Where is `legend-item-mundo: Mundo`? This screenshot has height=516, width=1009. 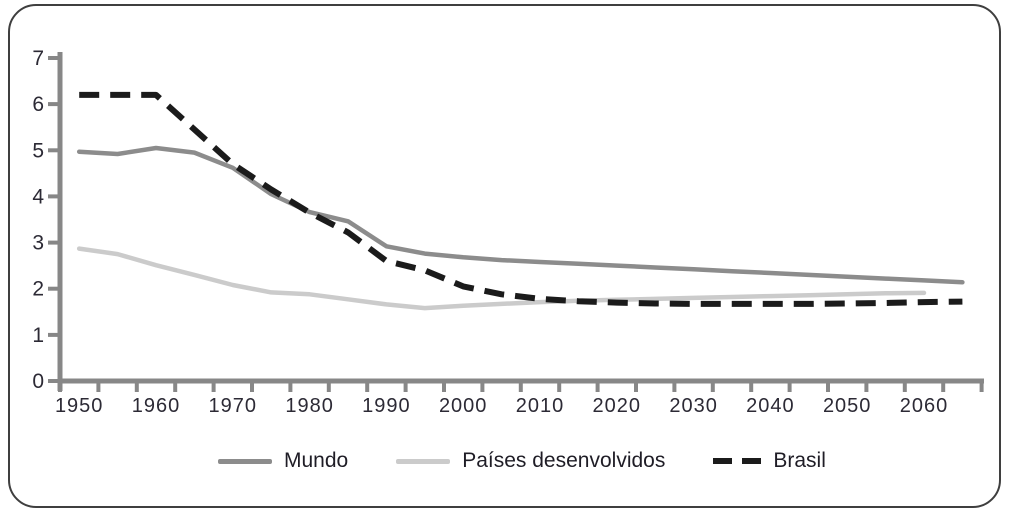
legend-item-mundo: Mundo is located at coordinates (283, 461).